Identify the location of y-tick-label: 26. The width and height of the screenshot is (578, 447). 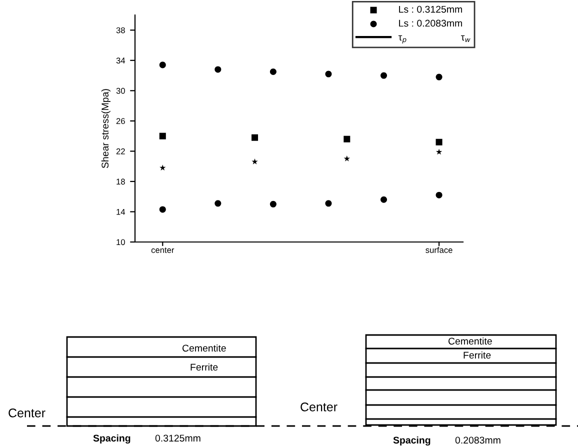
(120, 121).